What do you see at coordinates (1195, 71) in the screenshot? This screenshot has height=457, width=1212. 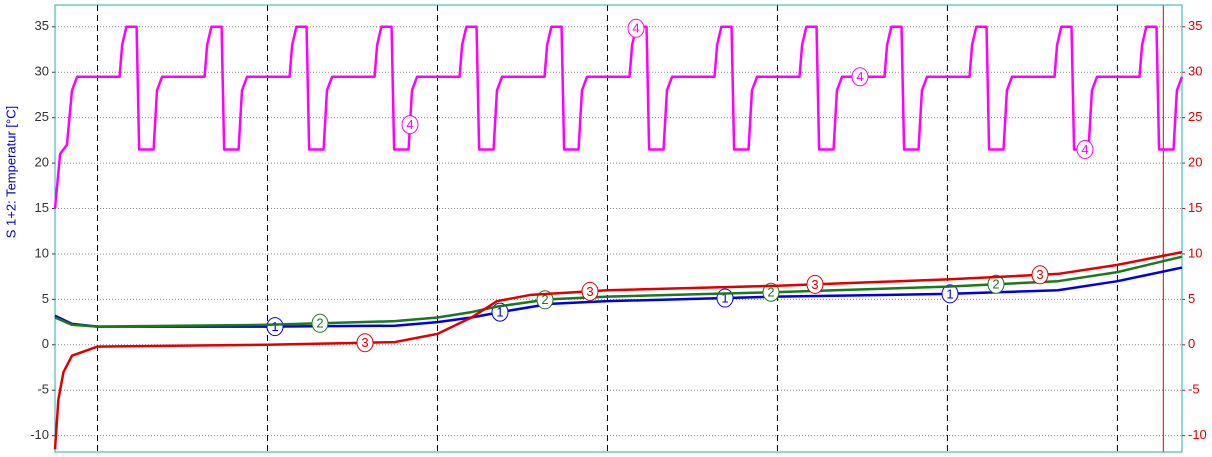 I see `y2-tick-label: 30` at bounding box center [1195, 71].